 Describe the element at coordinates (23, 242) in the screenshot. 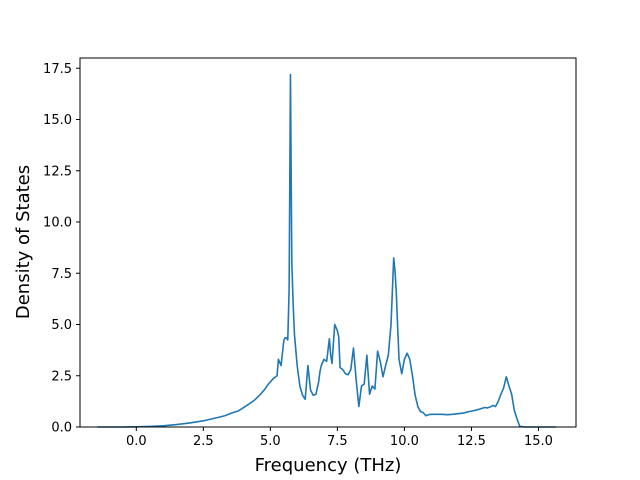

I see `y-axis-label: Density of States` at that location.